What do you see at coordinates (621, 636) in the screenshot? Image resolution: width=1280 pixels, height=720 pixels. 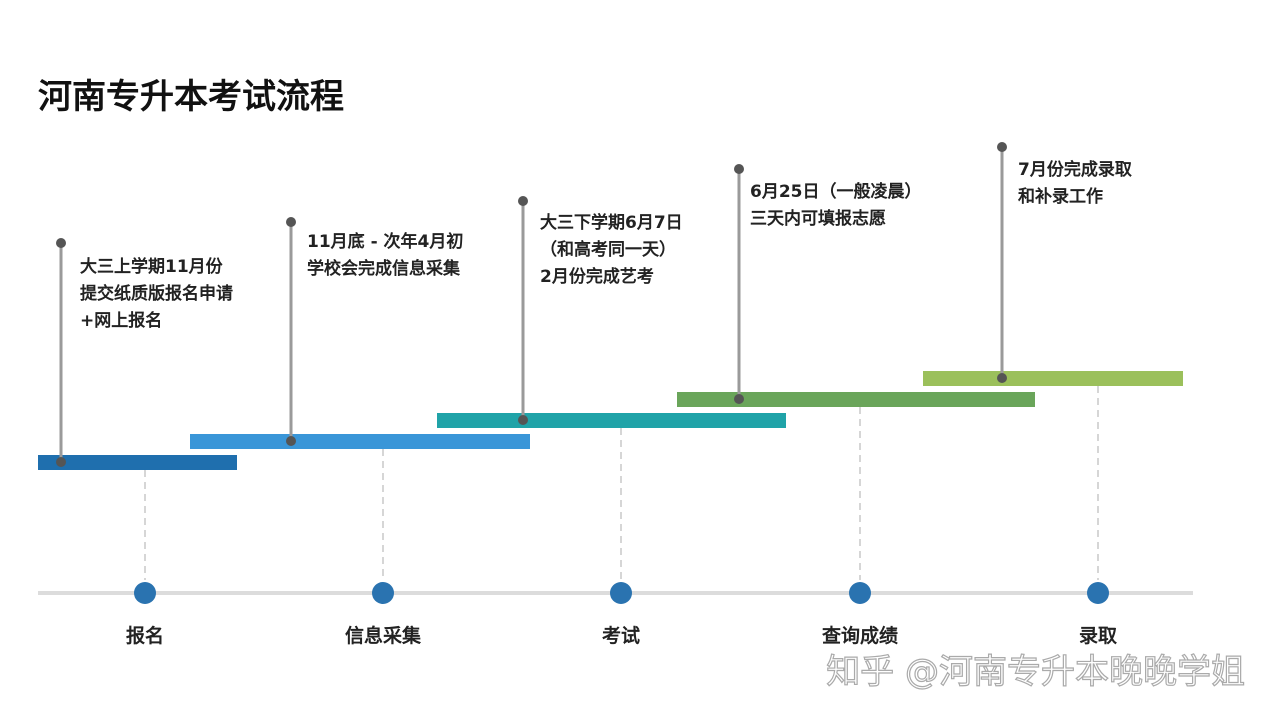 I see `stage-label: 考试` at bounding box center [621, 636].